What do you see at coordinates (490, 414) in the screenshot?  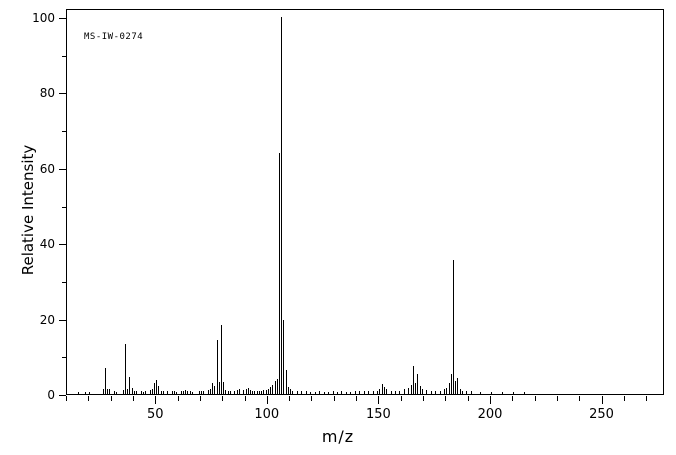 I see `x-tick-label: 200` at bounding box center [490, 414].